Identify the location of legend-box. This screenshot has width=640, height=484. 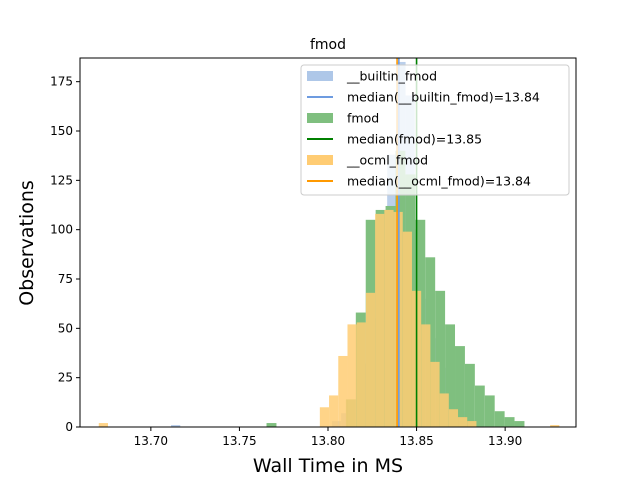
(435, 130).